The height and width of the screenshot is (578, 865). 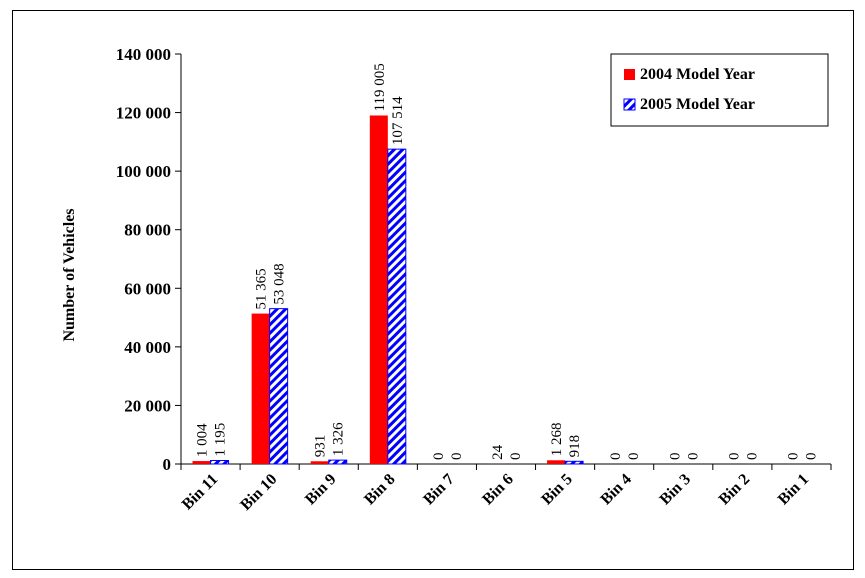 What do you see at coordinates (143, 113) in the screenshot?
I see `y-tick-label: 120 000` at bounding box center [143, 113].